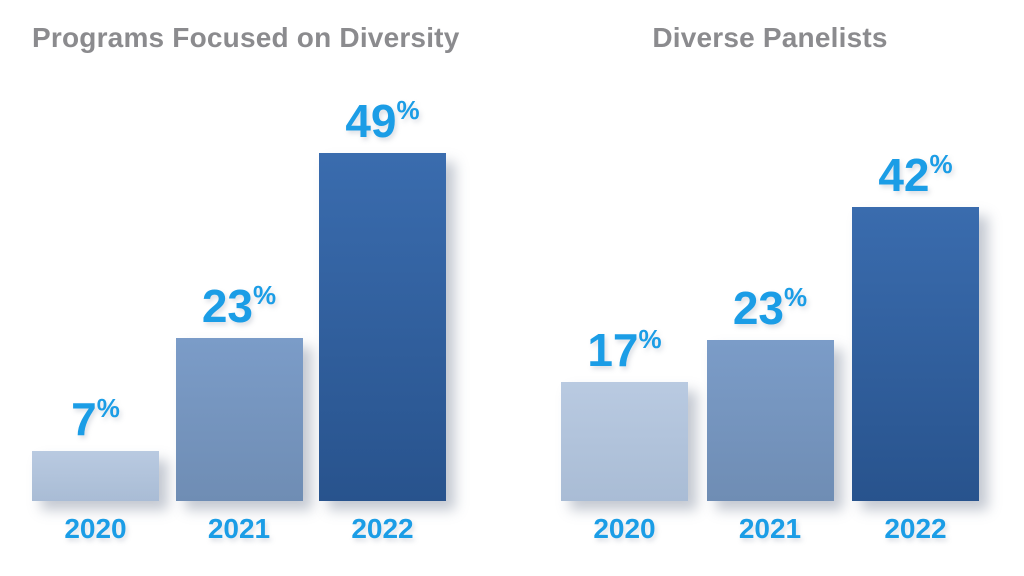 The height and width of the screenshot is (576, 1024). What do you see at coordinates (246, 37) in the screenshot?
I see `chart-title: Programs Focused on Diversity` at bounding box center [246, 37].